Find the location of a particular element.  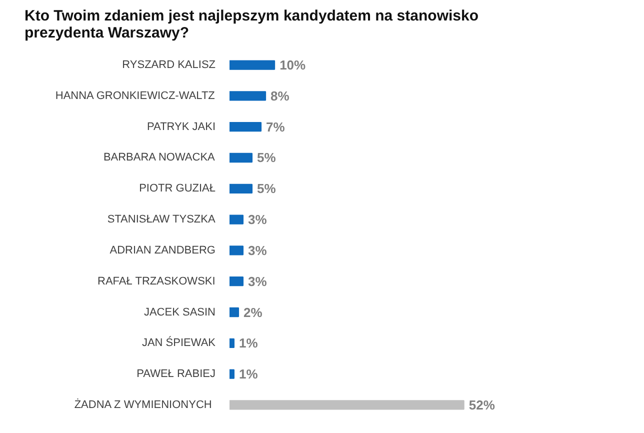

y-tick-label: RAFAŁ TRZASKOWSKI is located at coordinates (157, 281).